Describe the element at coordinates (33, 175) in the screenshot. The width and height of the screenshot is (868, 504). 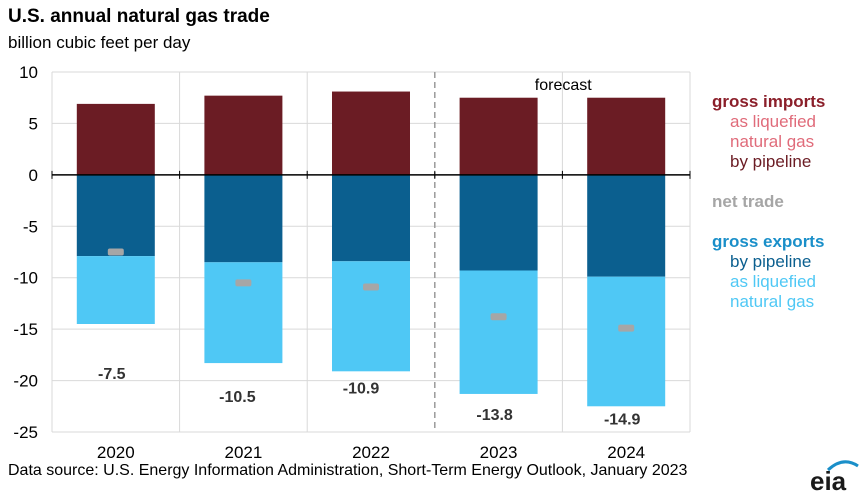
I see `y-tick-label: 0` at that location.